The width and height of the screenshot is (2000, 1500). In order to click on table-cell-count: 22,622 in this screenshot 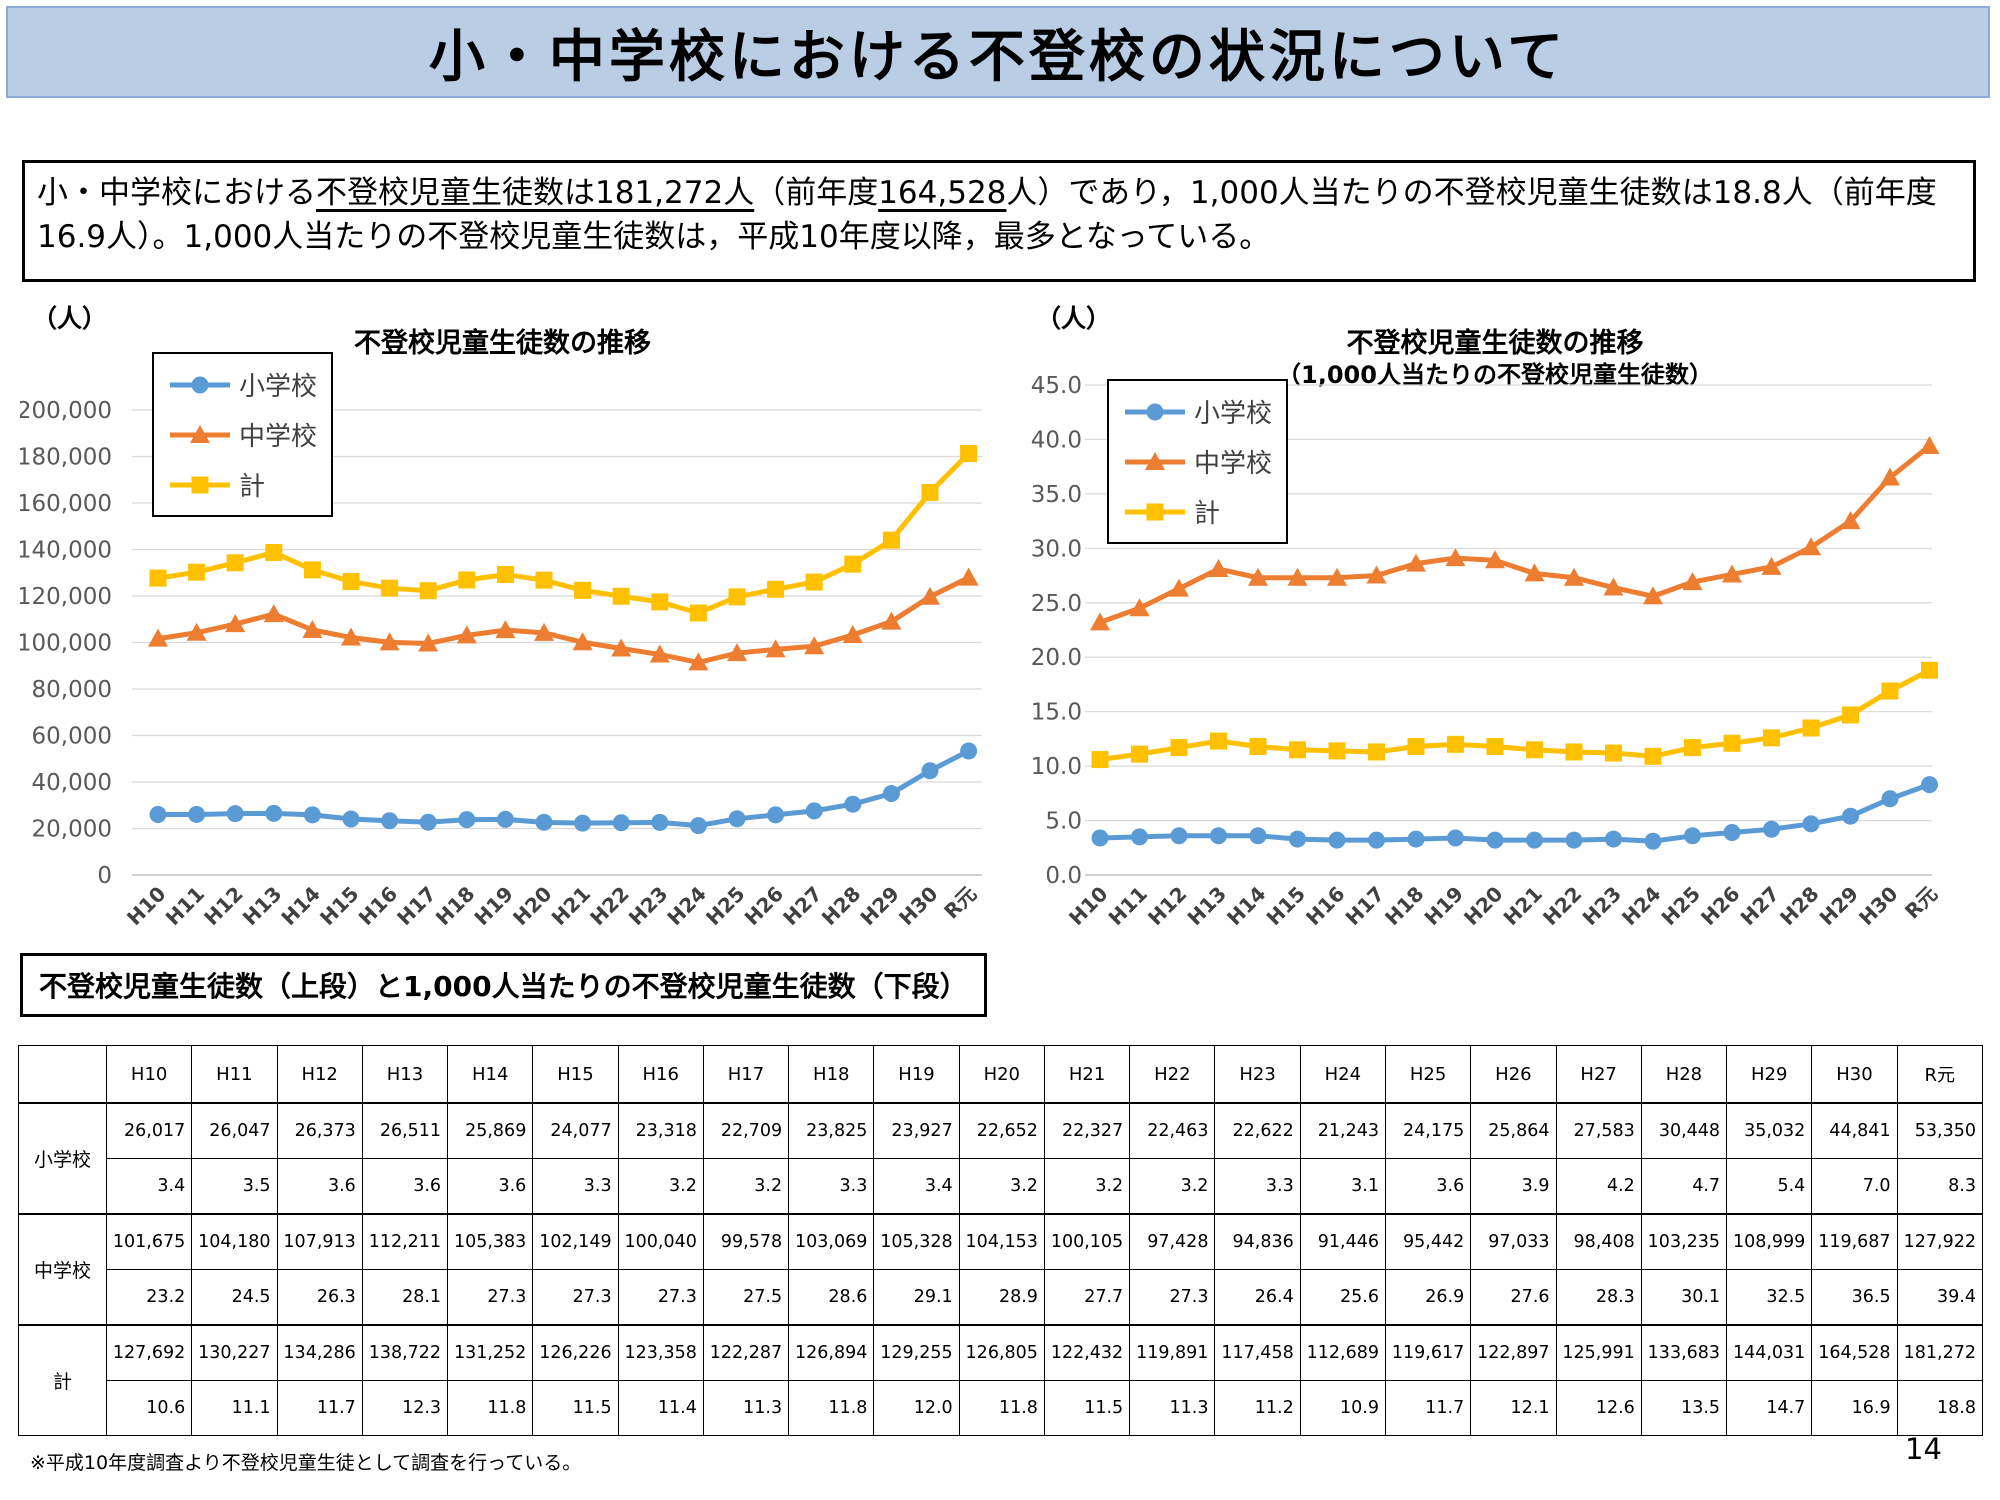, I will do `click(1257, 1130)`.